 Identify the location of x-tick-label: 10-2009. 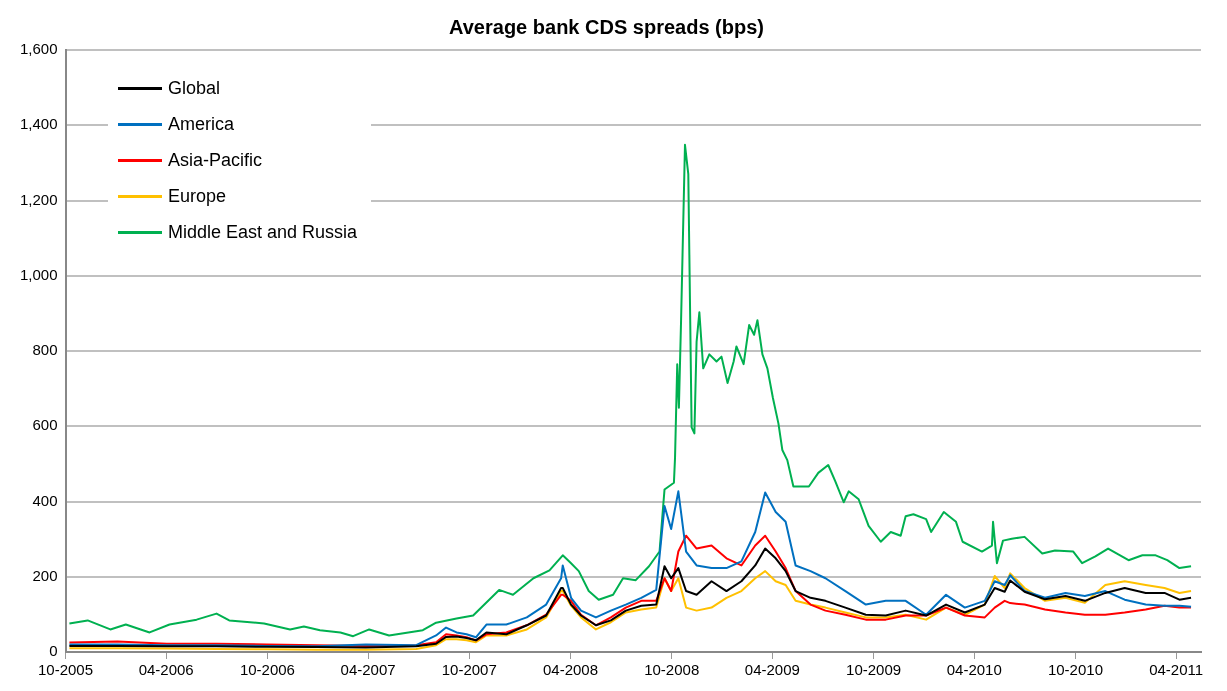
(874, 670).